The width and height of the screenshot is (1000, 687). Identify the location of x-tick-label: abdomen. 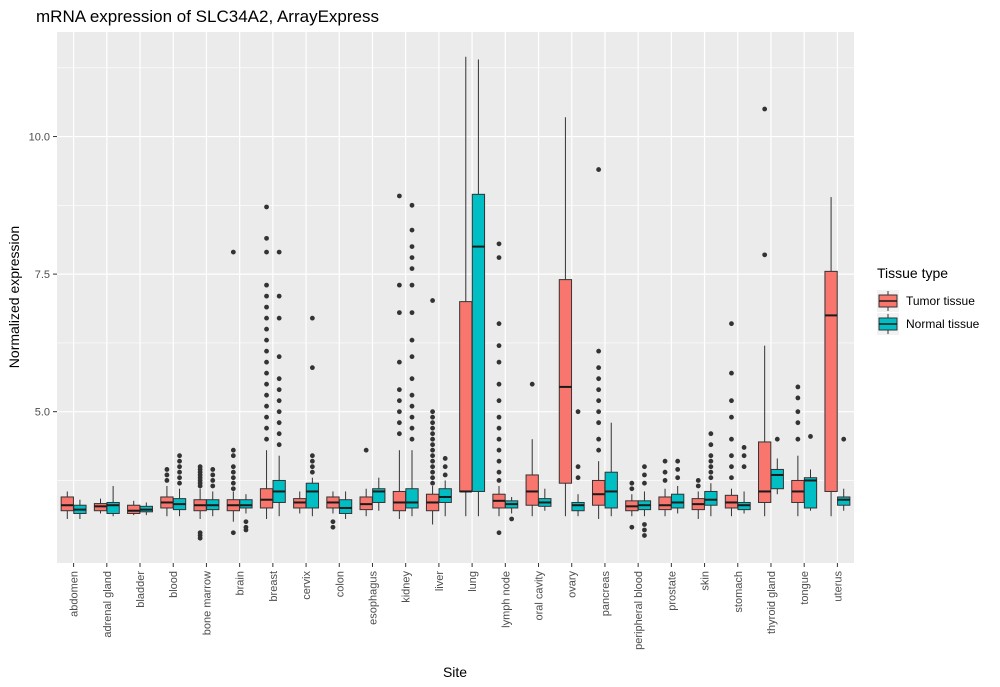
(75, 594).